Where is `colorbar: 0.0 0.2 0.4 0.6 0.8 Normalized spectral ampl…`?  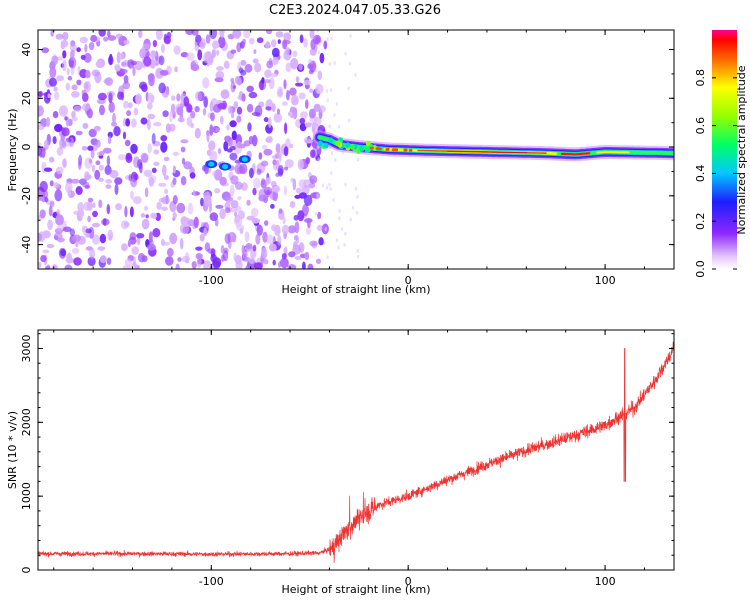
colorbar: 0.0 0.2 0.4 0.6 0.8 Normalized spectral ampl… is located at coordinates (721, 154).